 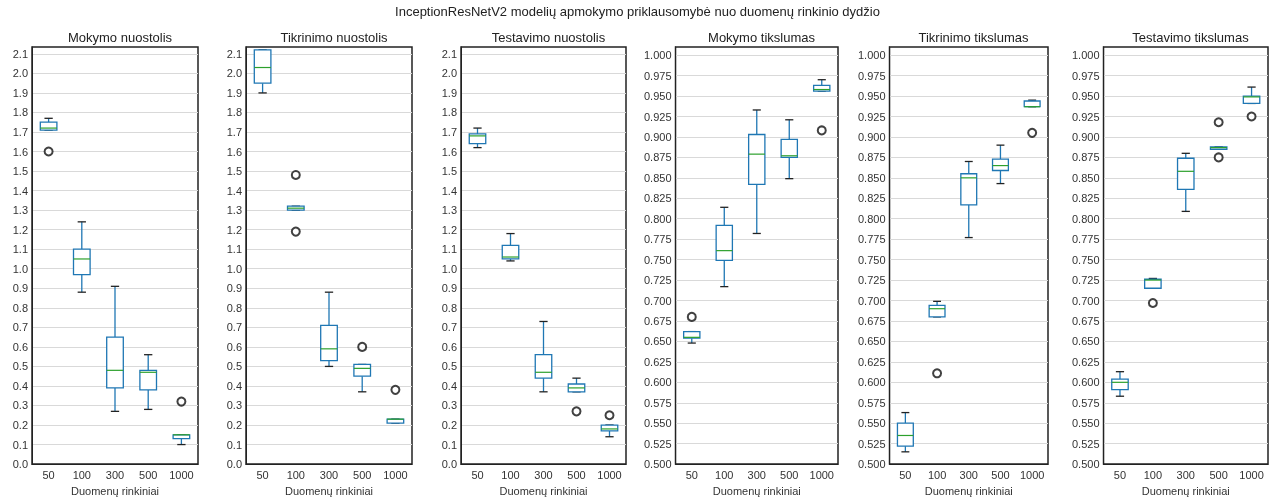 I want to click on chart-title: Tikrinimo nuostolis, so click(x=334, y=37).